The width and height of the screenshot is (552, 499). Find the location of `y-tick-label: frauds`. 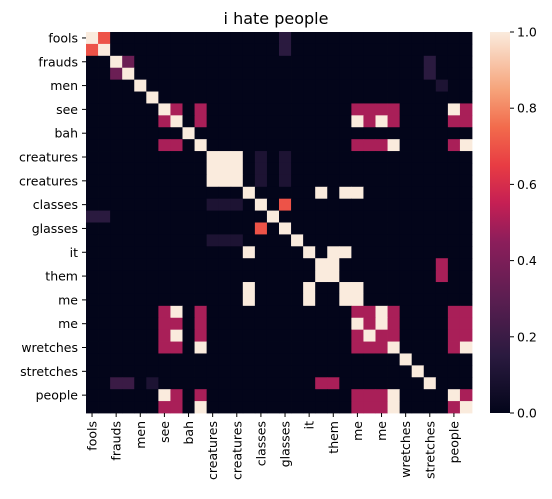

y-tick-label: frauds is located at coordinates (58, 61).